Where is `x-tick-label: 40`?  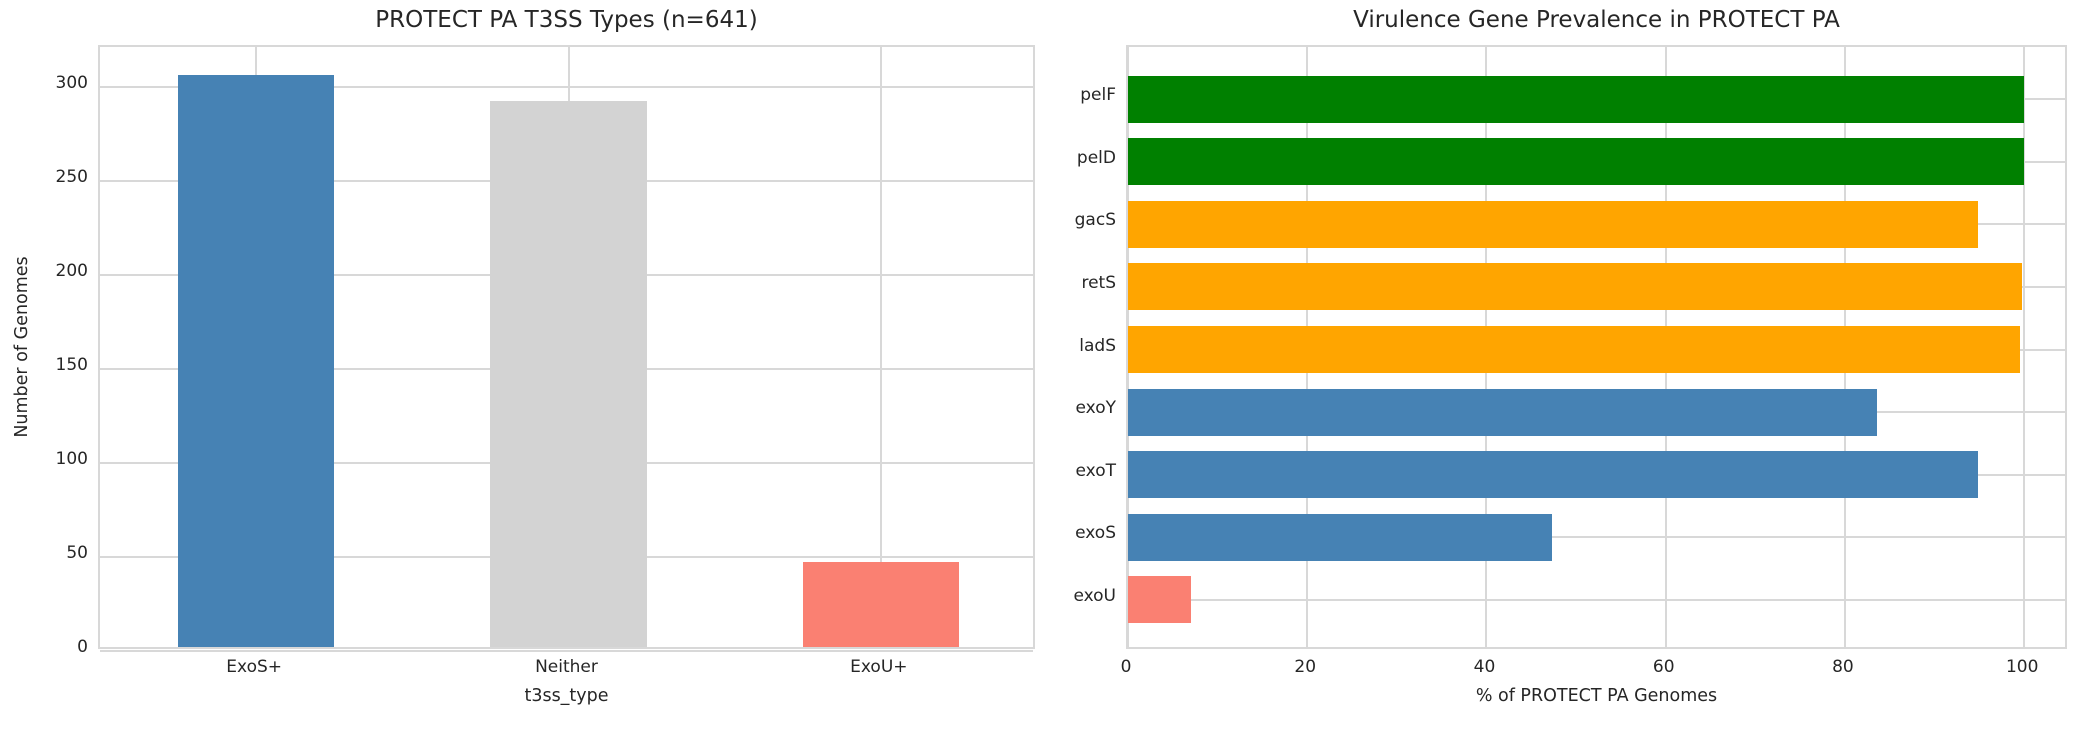
x-tick-label: 40 is located at coordinates (1484, 667).